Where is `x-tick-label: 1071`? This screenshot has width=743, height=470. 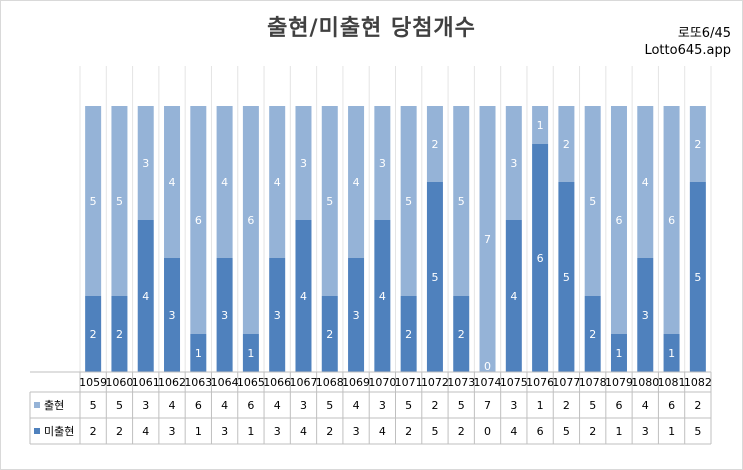 x-tick-label: 1071 is located at coordinates (409, 382).